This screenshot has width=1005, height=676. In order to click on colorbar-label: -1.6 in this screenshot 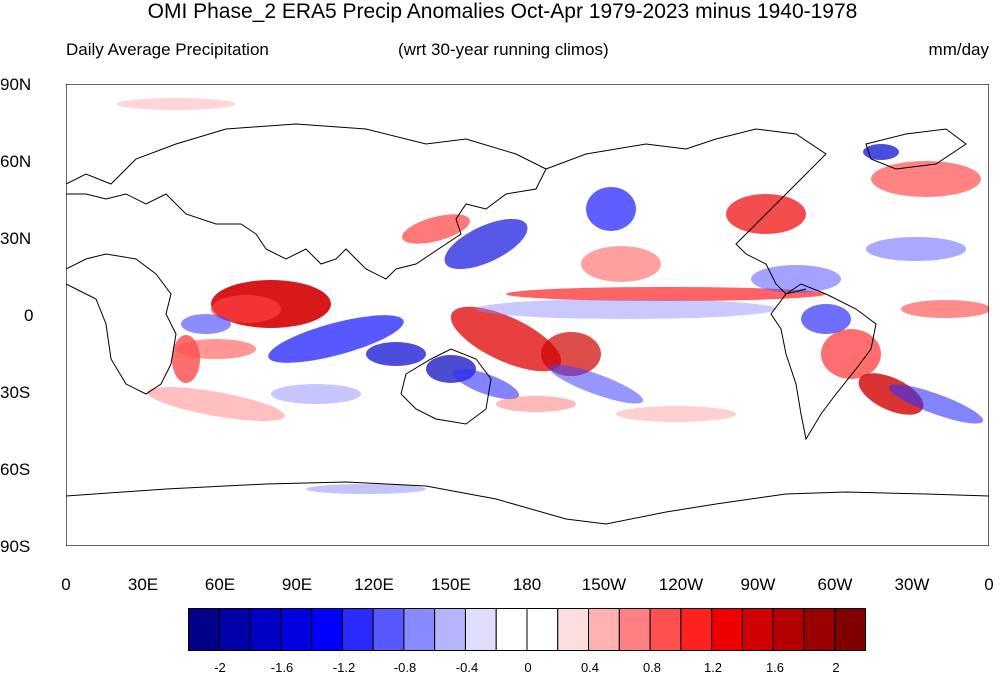, I will do `click(282, 667)`.